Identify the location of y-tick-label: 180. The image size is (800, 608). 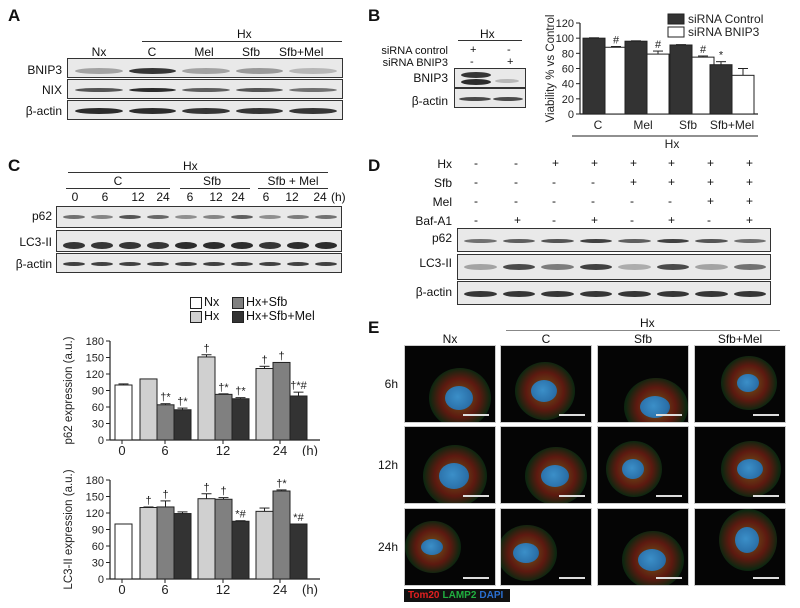
(95, 342).